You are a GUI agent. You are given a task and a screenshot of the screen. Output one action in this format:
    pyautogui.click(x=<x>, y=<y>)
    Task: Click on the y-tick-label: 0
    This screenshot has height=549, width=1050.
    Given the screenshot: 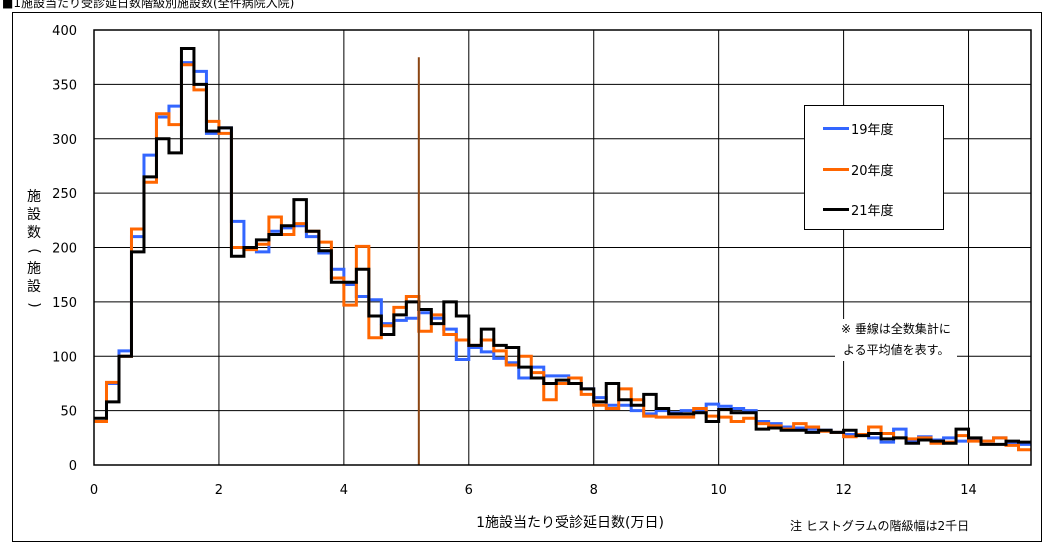 What is the action you would take?
    pyautogui.click(x=73, y=466)
    